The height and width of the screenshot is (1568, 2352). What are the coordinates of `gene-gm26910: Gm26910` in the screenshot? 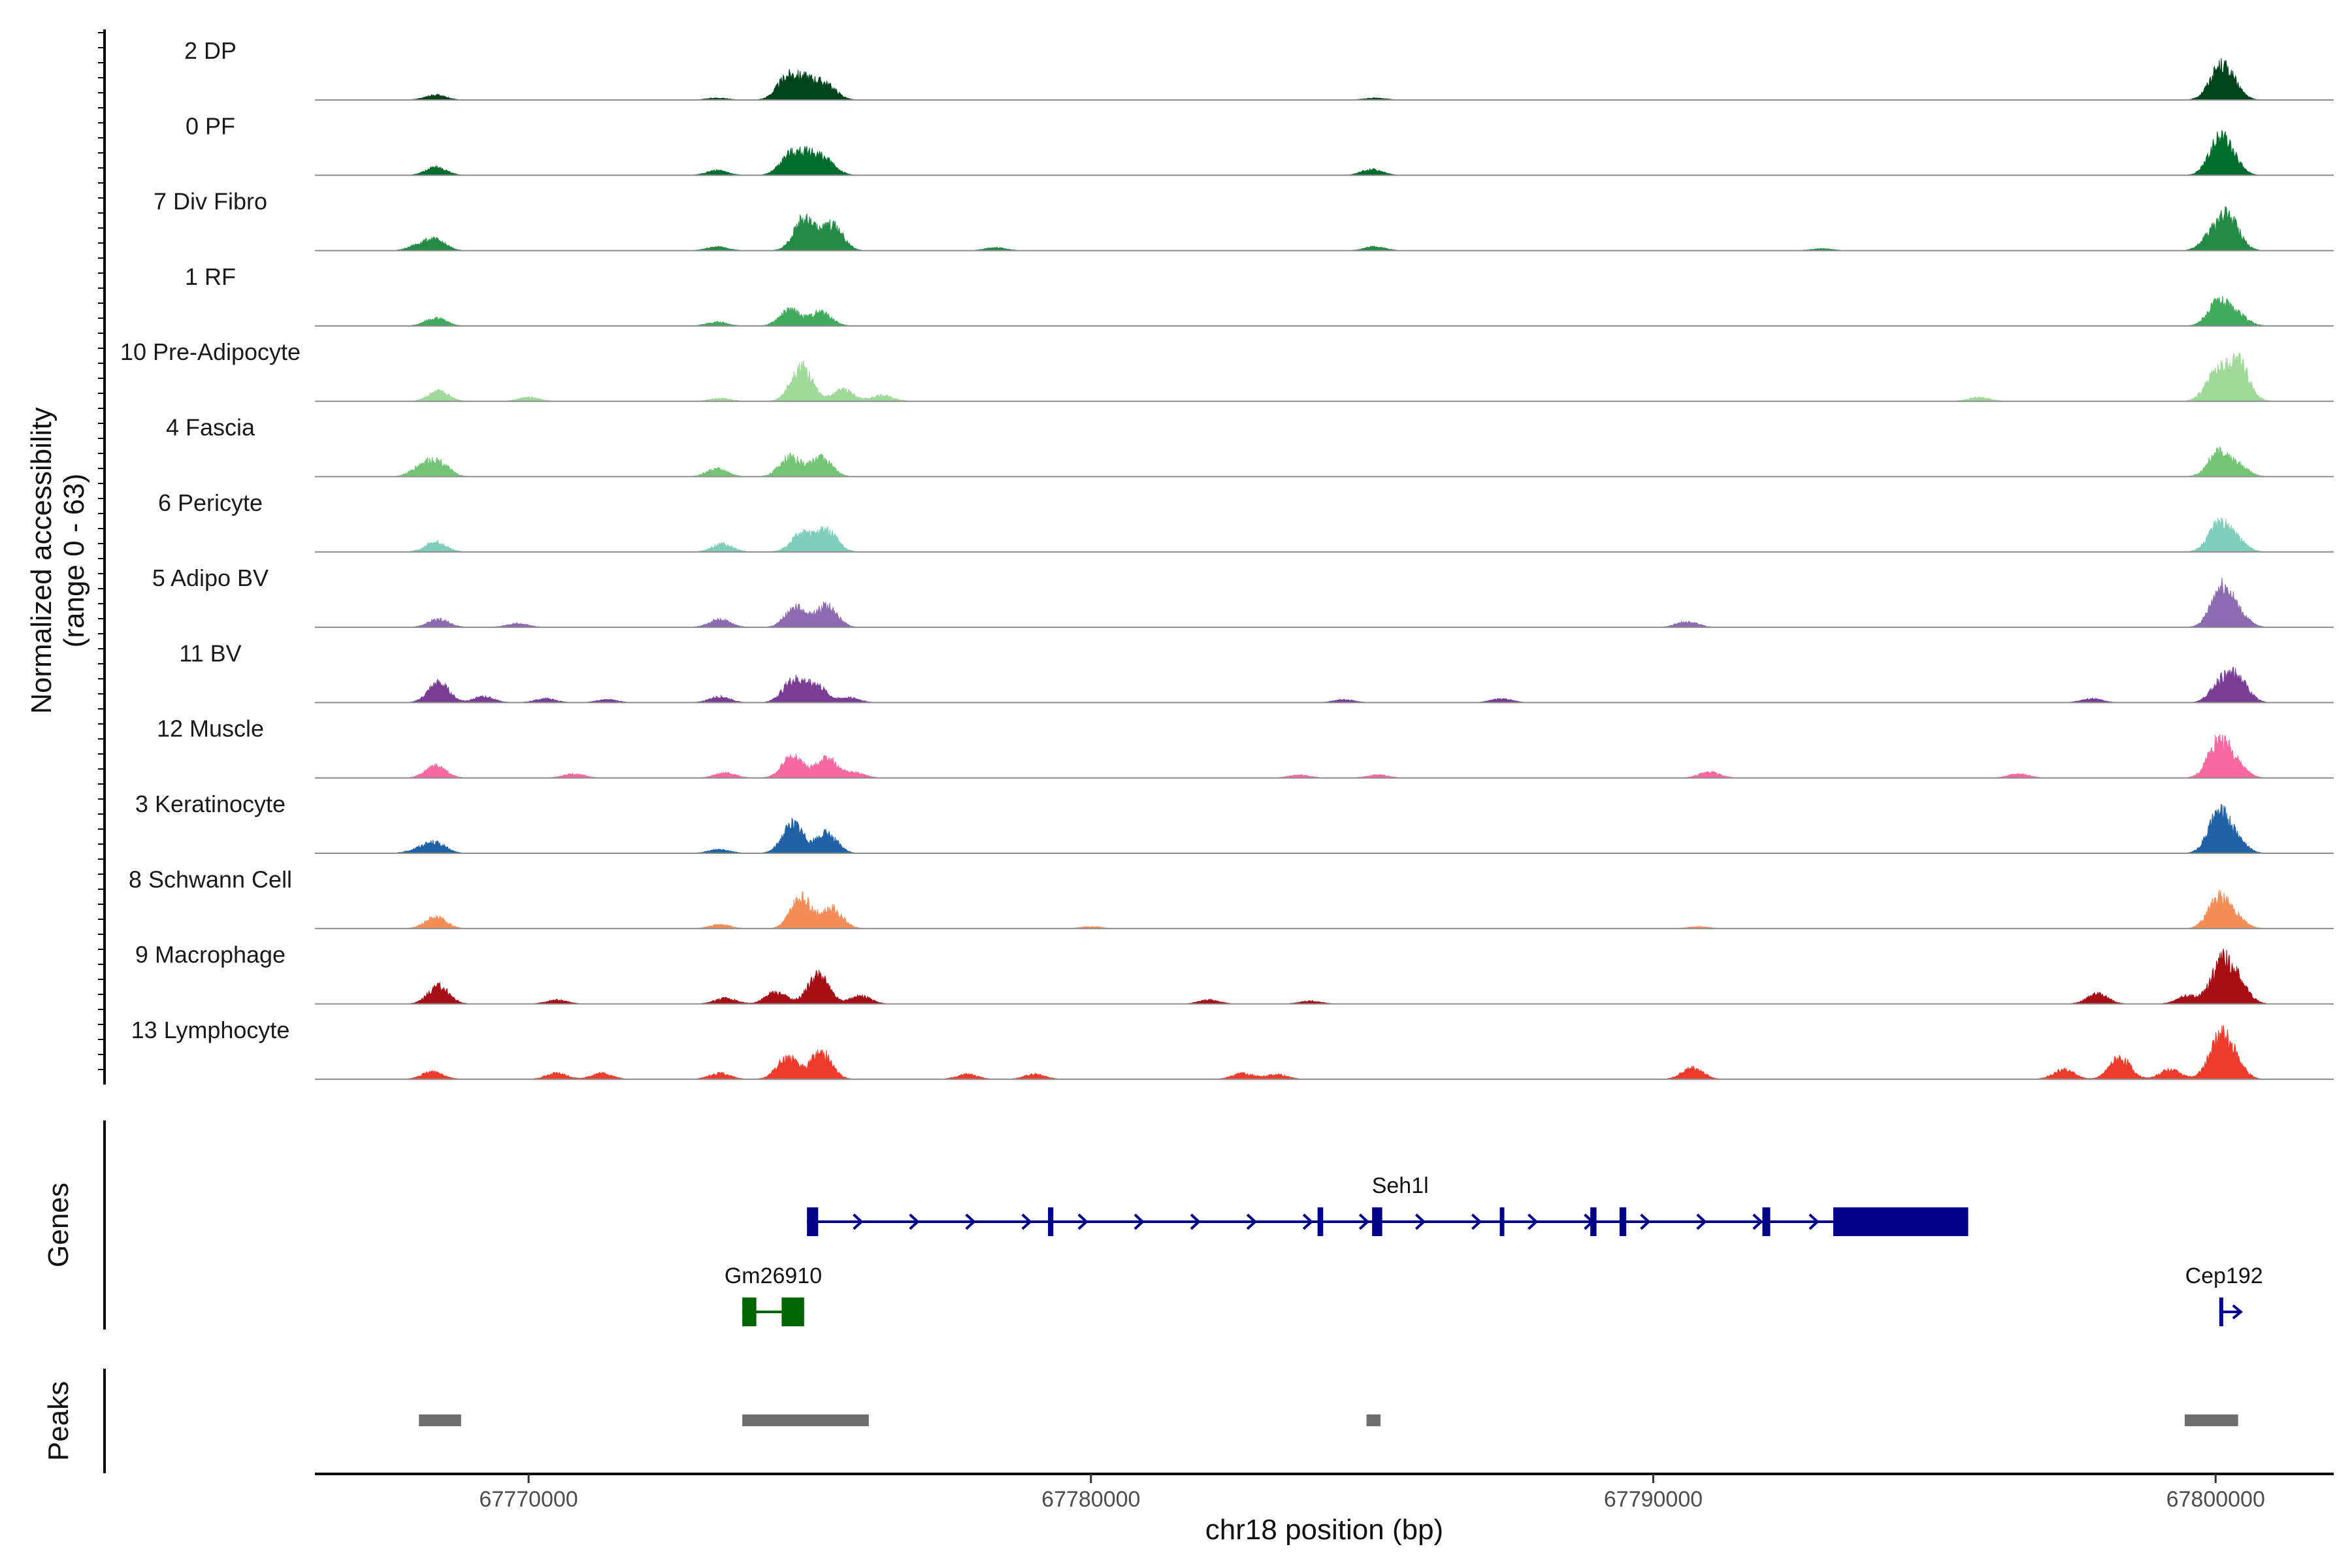 It's located at (773, 1295).